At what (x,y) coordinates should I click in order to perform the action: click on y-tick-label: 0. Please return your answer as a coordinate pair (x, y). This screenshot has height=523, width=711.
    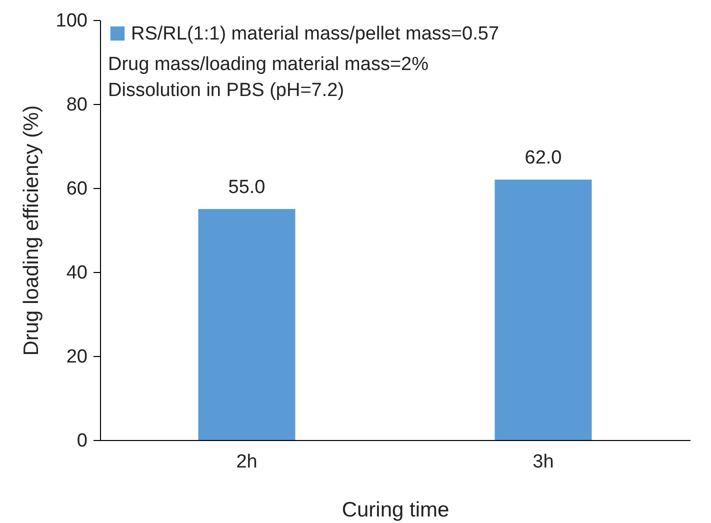
    Looking at the image, I should click on (82, 441).